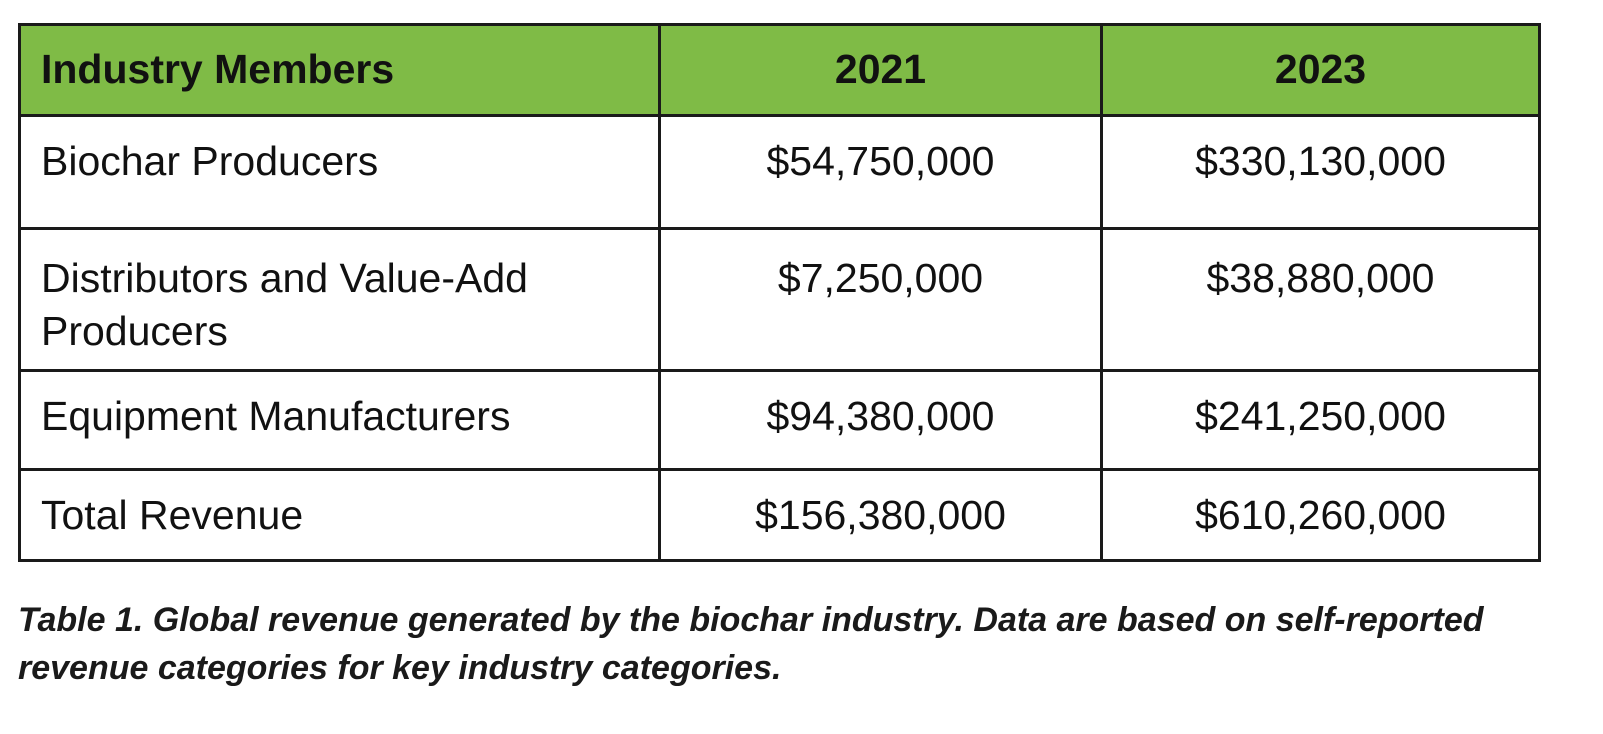  I want to click on cell-2023: $241,250,000, so click(1320, 420).